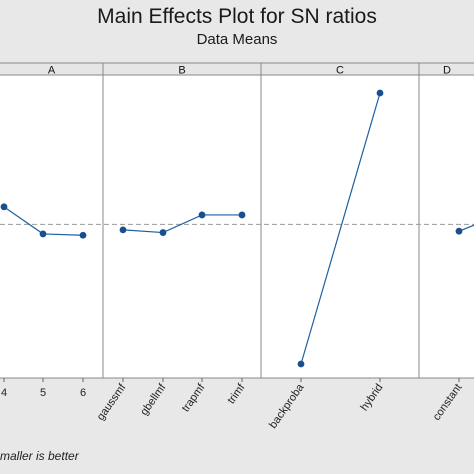 Image resolution: width=474 pixels, height=474 pixels. What do you see at coordinates (182, 224) in the screenshot?
I see `series-line-b` at bounding box center [182, 224].